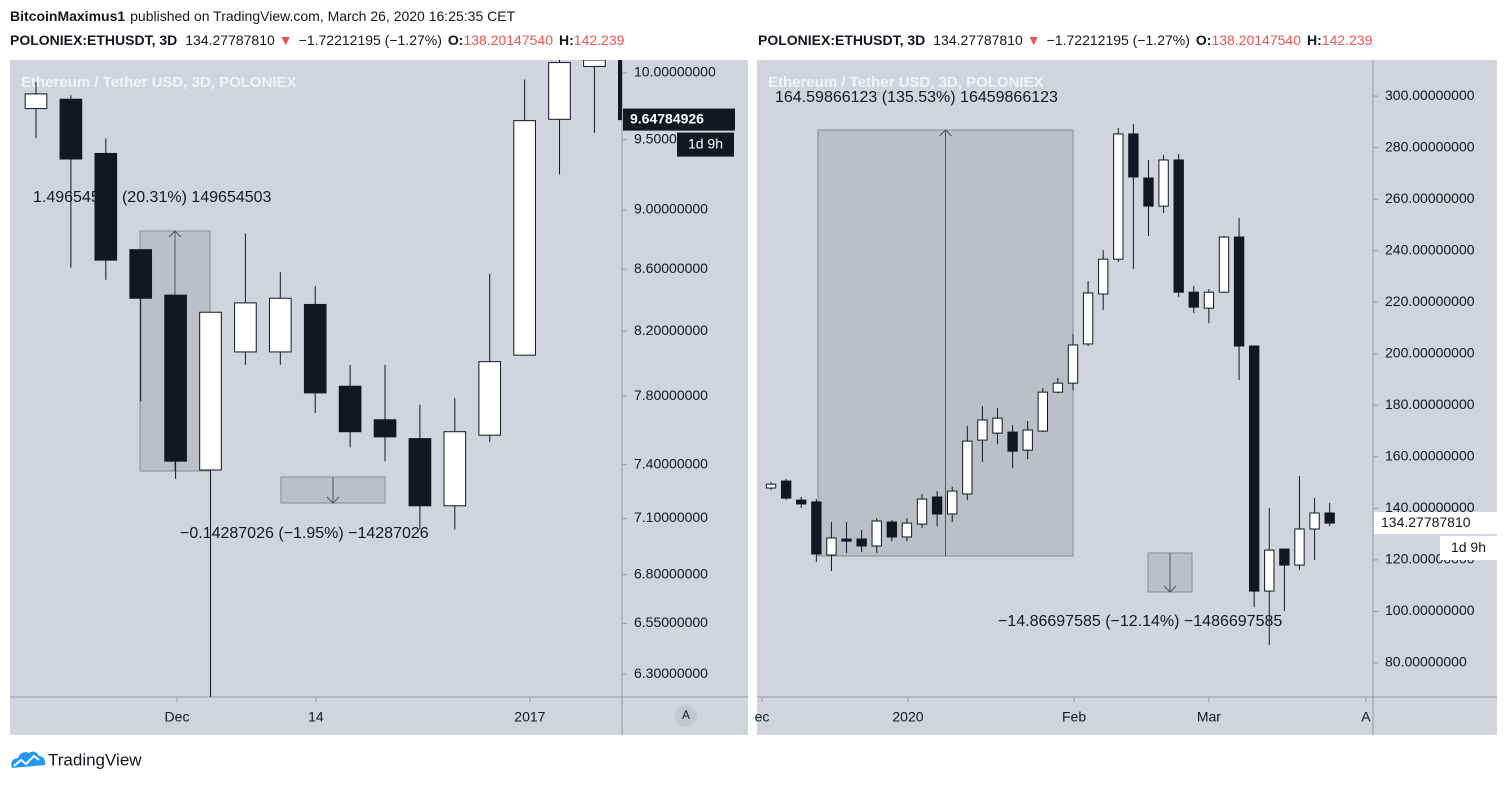  Describe the element at coordinates (370, 40) in the screenshot. I see `change: −1.72212195 (−1.27%)` at that location.